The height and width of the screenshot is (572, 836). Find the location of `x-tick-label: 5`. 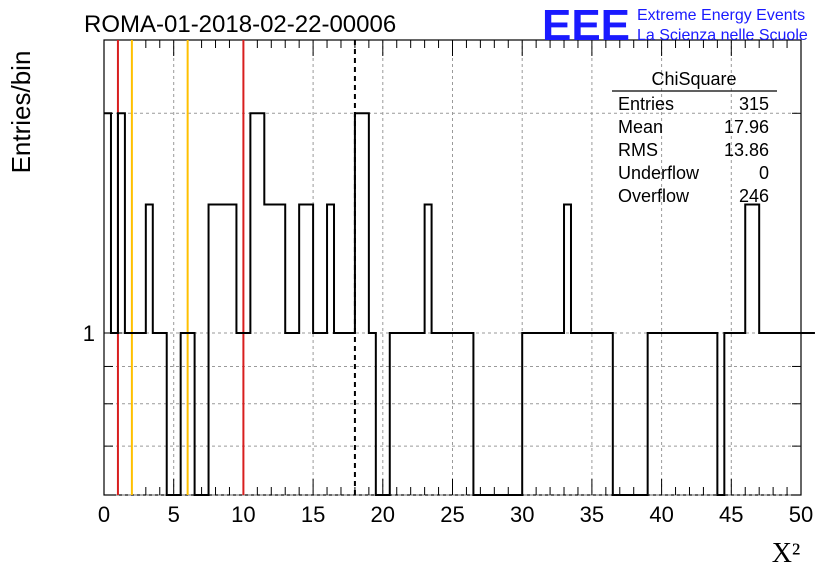

x-tick-label: 5 is located at coordinates (174, 514).